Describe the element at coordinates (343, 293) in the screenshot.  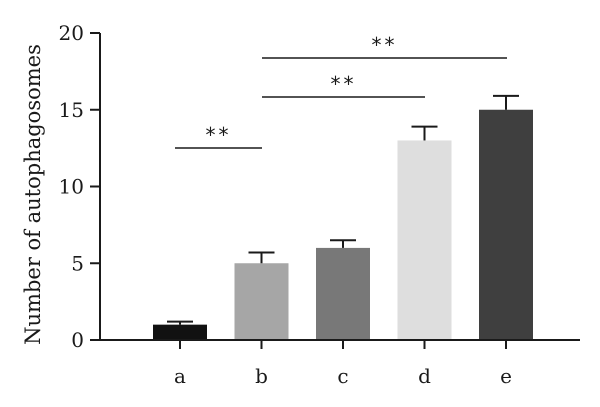
I see `bar-c` at that location.